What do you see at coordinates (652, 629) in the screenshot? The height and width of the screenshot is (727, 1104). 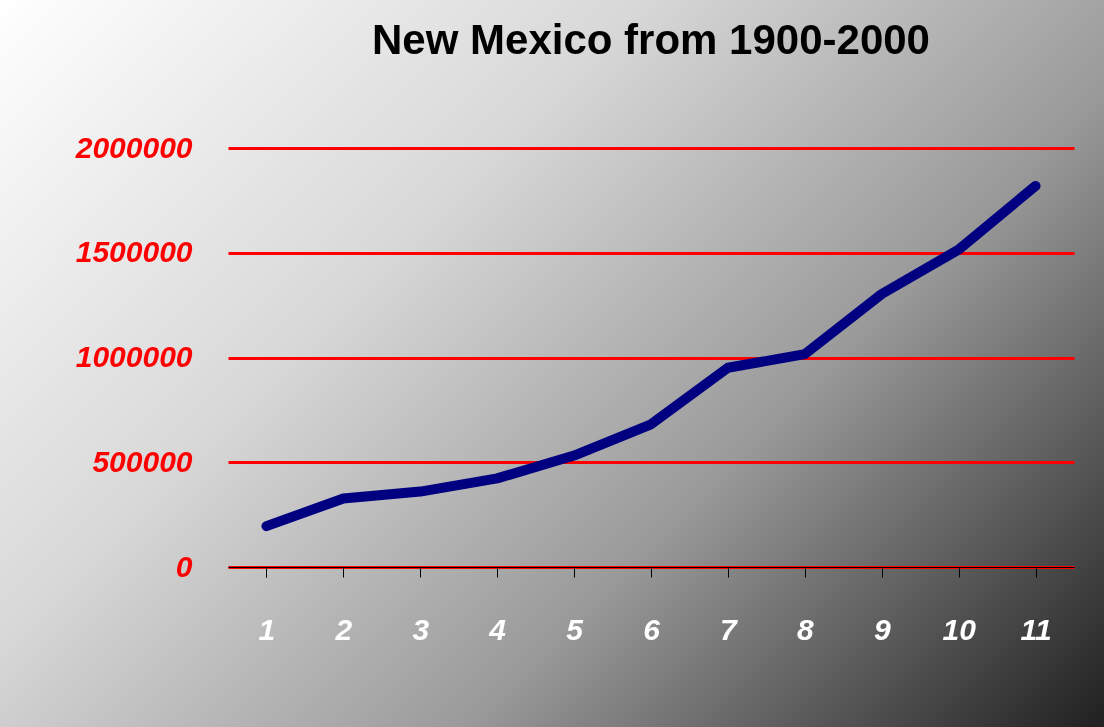 I see `x-tick-label: 6` at bounding box center [652, 629].